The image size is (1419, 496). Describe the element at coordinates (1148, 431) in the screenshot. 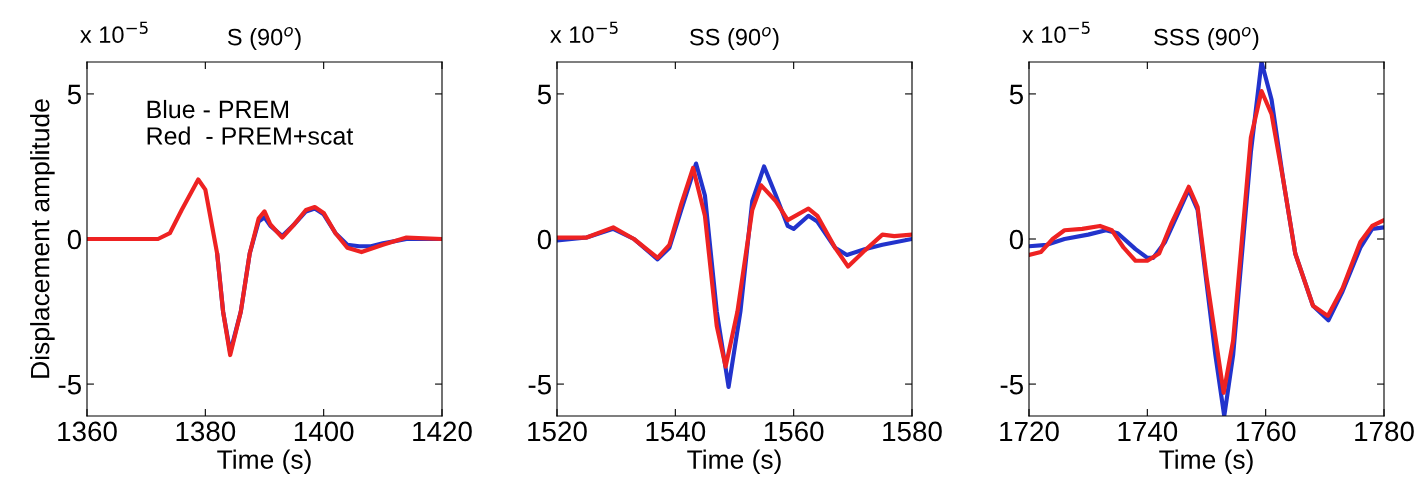

I see `x-tick-label: 1740` at that location.